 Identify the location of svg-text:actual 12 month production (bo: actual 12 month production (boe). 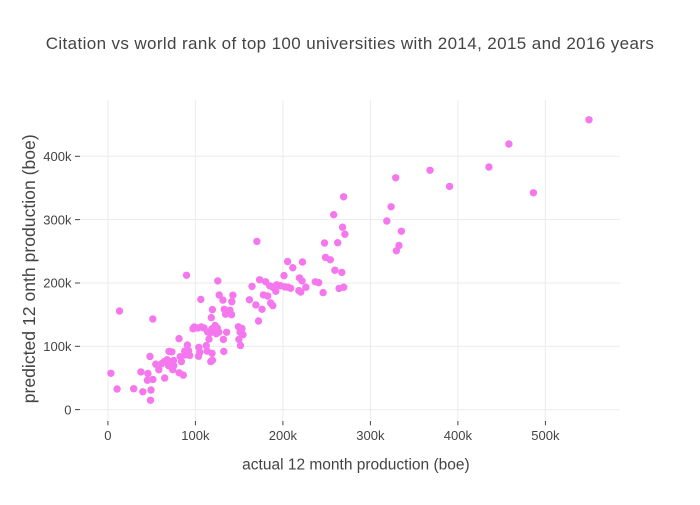
(355, 465).